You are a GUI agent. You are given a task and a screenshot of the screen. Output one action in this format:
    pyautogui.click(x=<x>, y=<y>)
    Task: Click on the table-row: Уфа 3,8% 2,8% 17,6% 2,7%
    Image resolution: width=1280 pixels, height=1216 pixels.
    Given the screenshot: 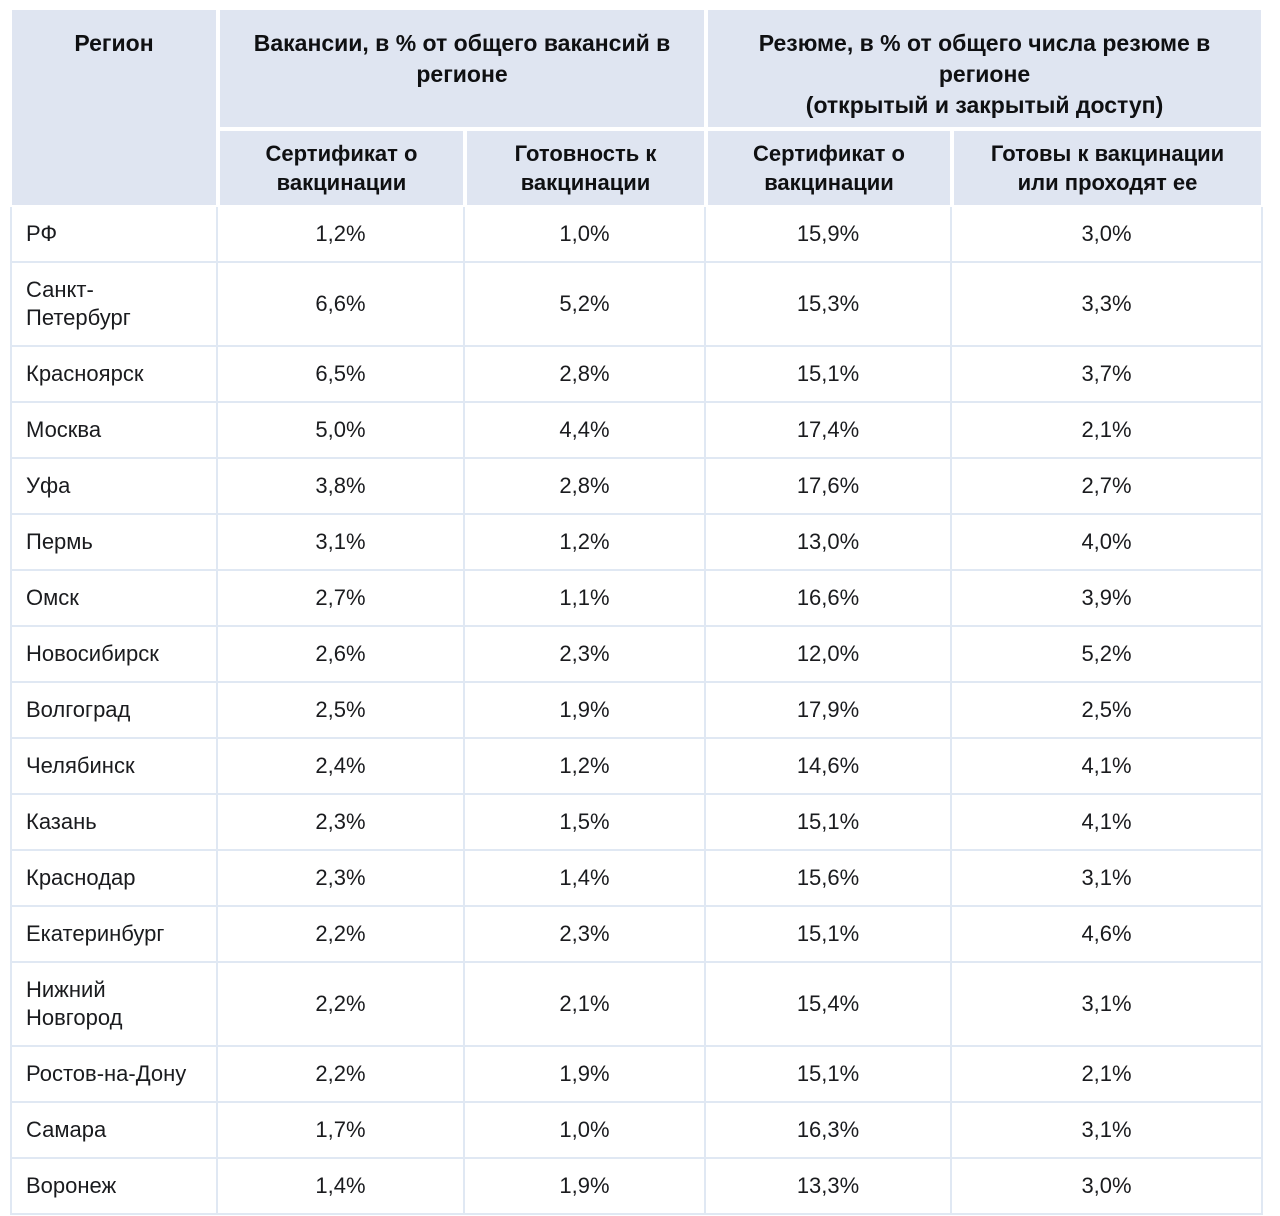 What is the action you would take?
    pyautogui.click(x=637, y=487)
    